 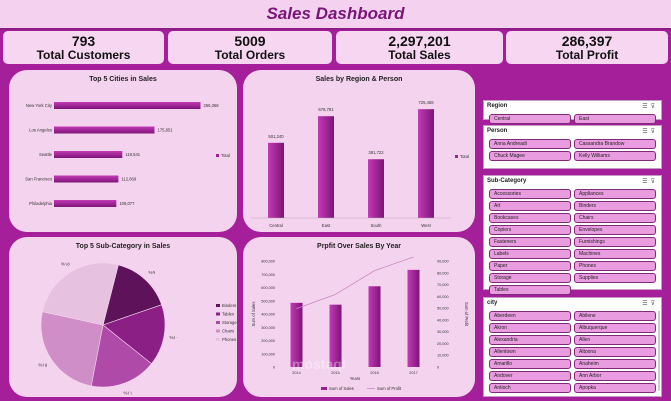 I want to click on pie-slice, so click(x=134, y=334).